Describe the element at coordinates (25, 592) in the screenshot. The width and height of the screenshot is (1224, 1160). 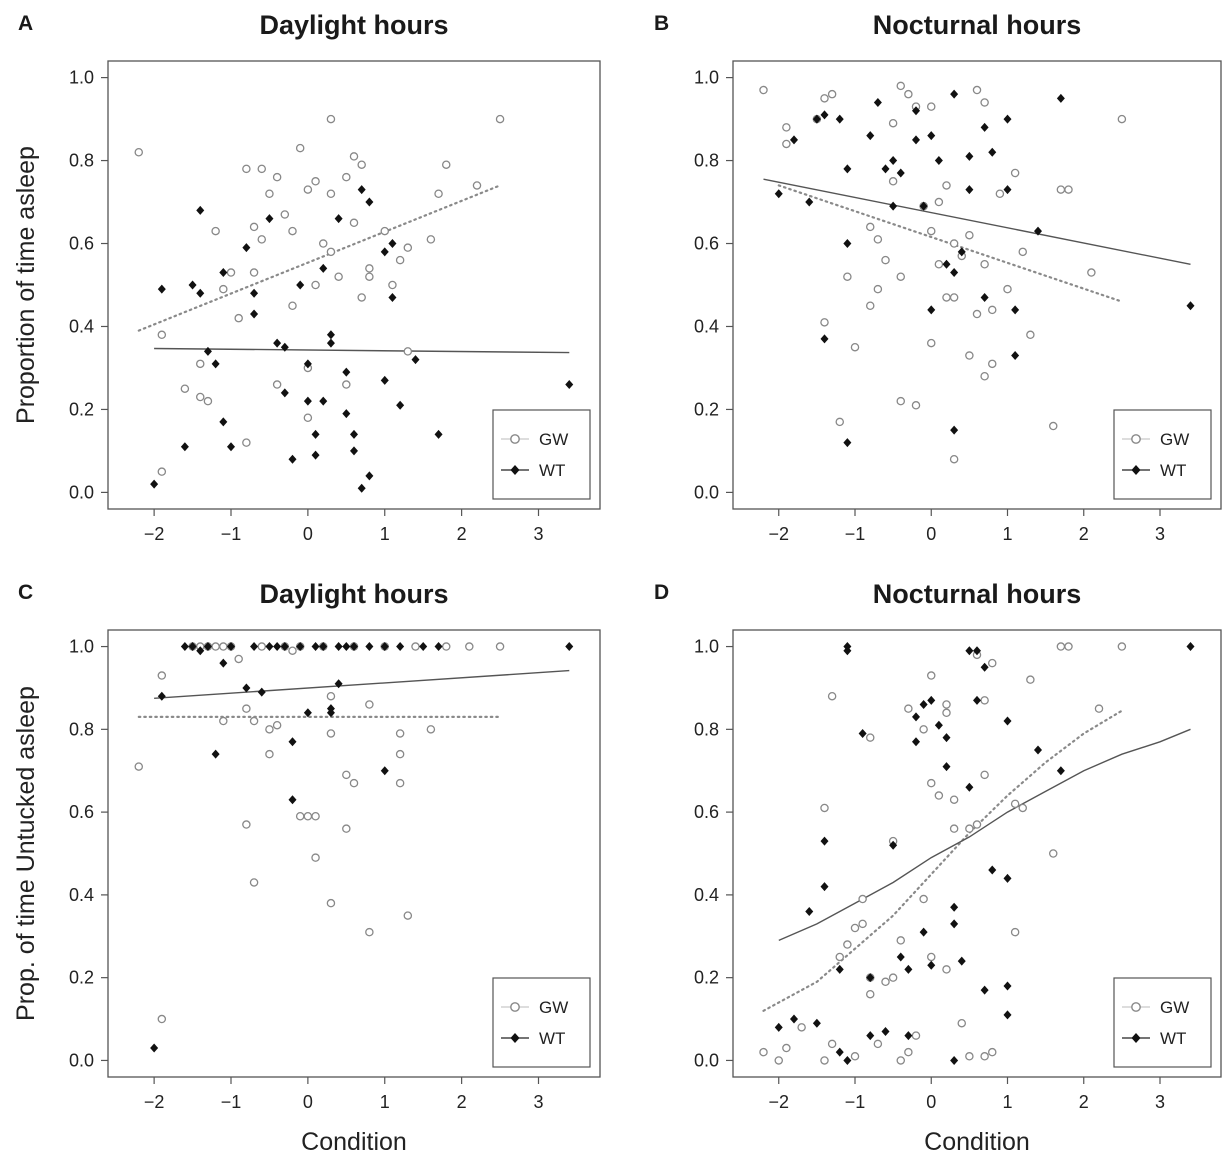
I see `panel-letter: C` at that location.